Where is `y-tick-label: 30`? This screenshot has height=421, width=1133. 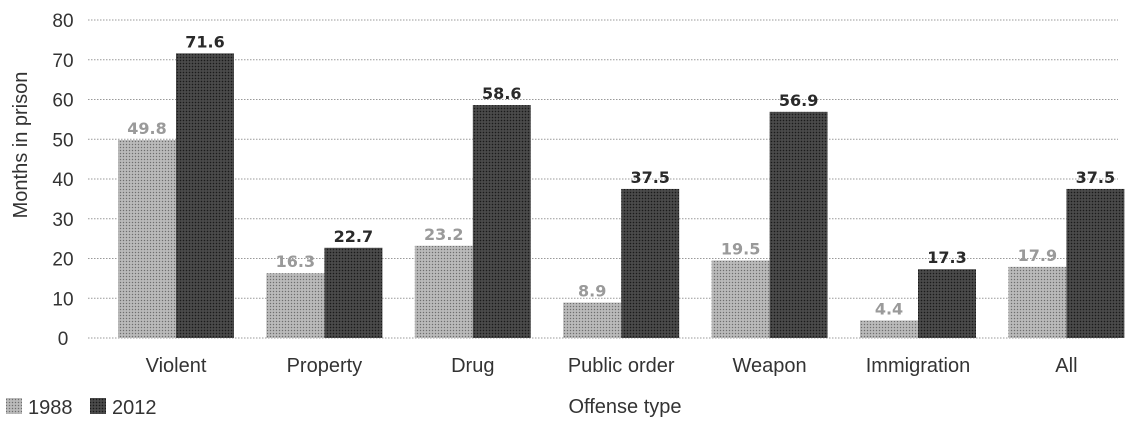
y-tick-label: 30 is located at coordinates (62, 220).